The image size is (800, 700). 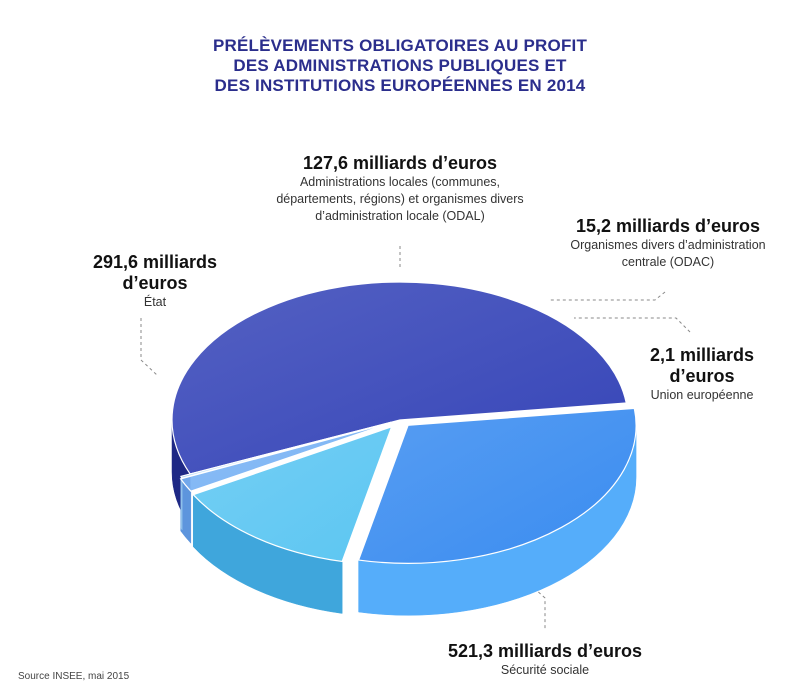 I want to click on pie-slice-etat, so click(x=497, y=485).